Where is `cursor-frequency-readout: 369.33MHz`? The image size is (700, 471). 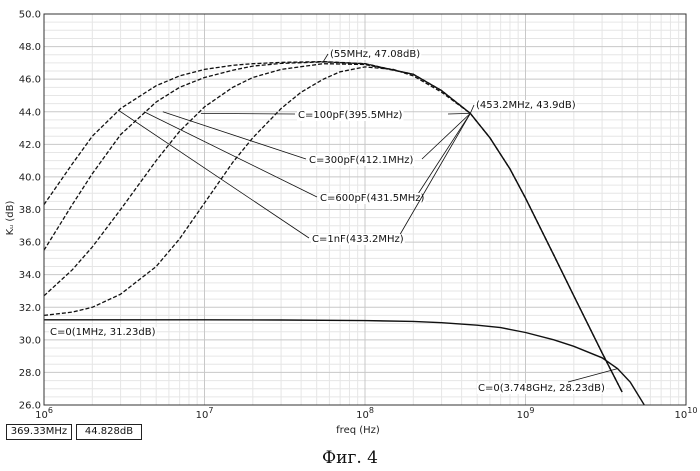 cursor-frequency-readout: 369.33MHz is located at coordinates (39, 432).